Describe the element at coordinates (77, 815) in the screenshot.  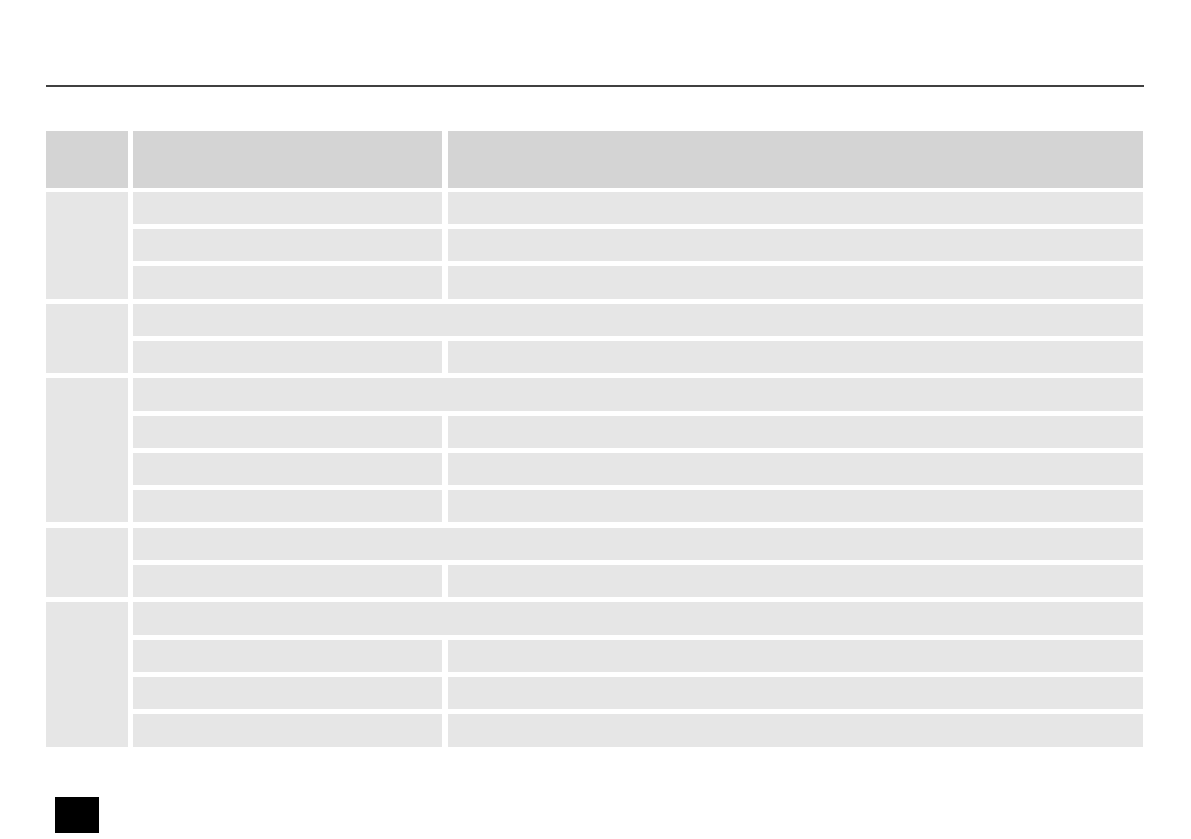
I see `page-marker` at that location.